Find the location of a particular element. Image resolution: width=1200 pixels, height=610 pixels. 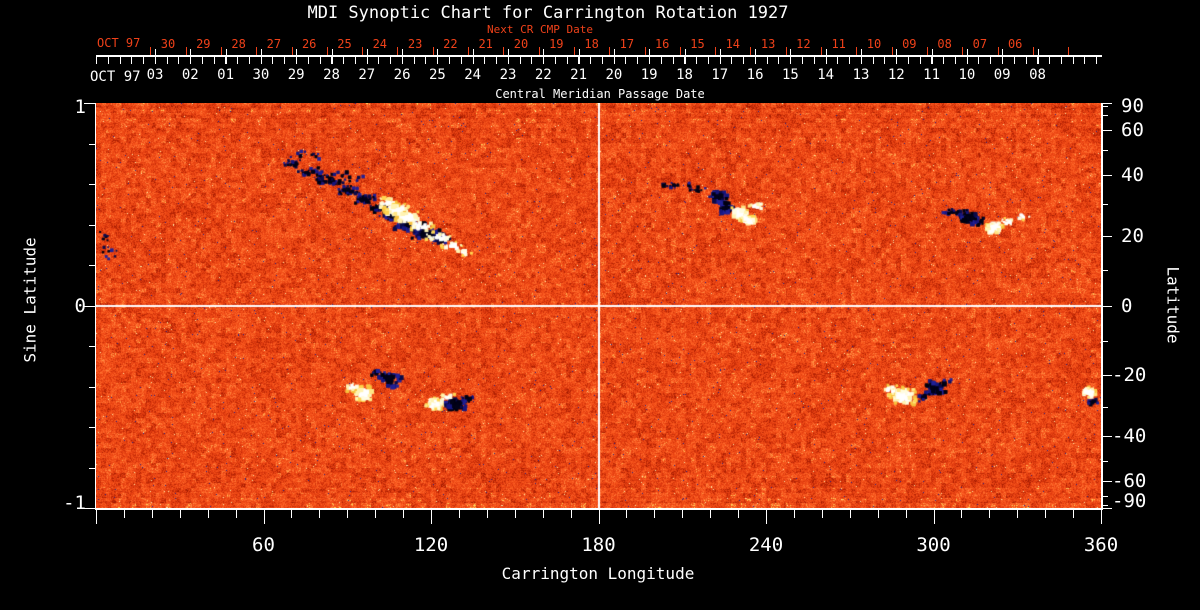

right-axis-tick-label: 0 is located at coordinates (1127, 305).